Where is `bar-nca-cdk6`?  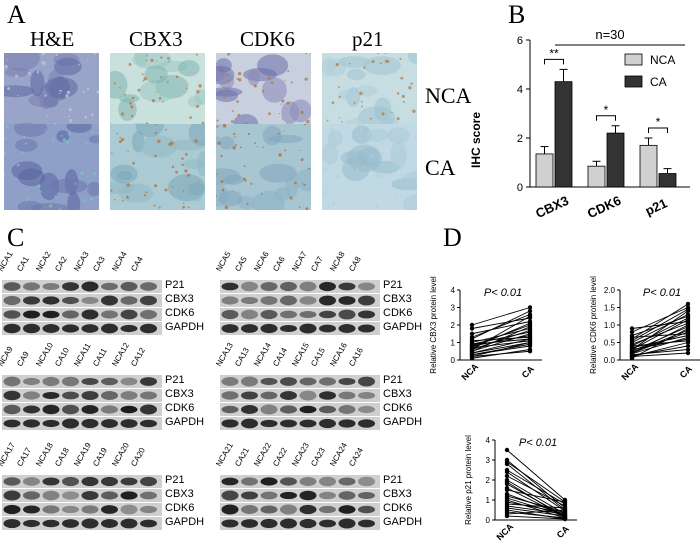 bar-nca-cdk6 is located at coordinates (596, 176).